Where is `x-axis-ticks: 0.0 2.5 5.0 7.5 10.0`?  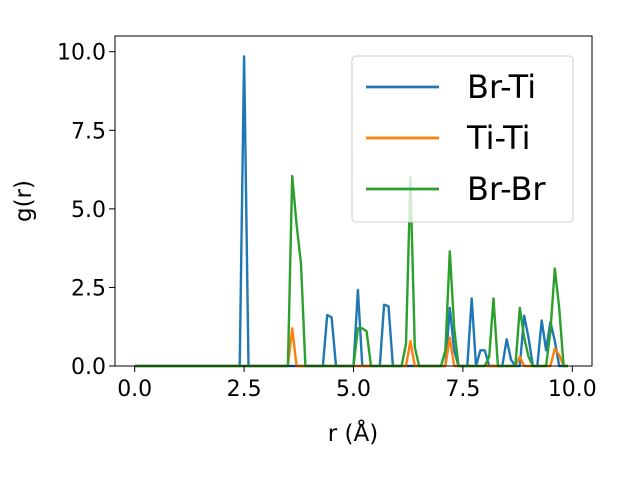
x-axis-ticks: 0.0 2.5 5.0 7.5 10.0 is located at coordinates (357, 384).